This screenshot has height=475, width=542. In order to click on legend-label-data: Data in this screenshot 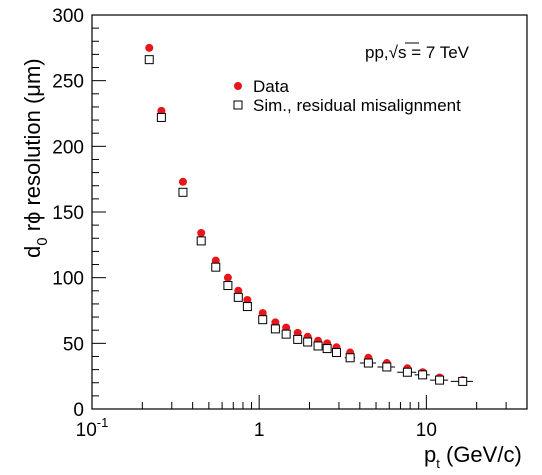, I will do `click(271, 86)`.